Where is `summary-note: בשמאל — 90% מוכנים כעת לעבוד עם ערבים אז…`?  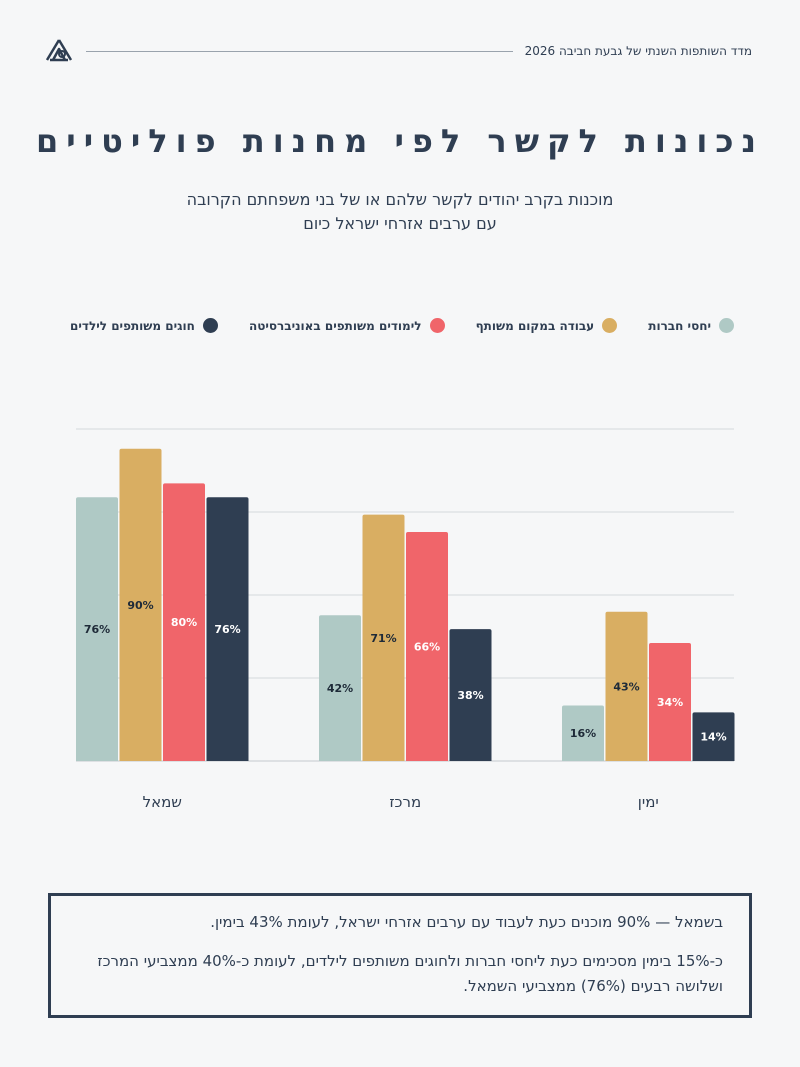
summary-note: בשמאל — 90% מוכנים כעת לעבוד עם ערבים אז… is located at coordinates (400, 955).